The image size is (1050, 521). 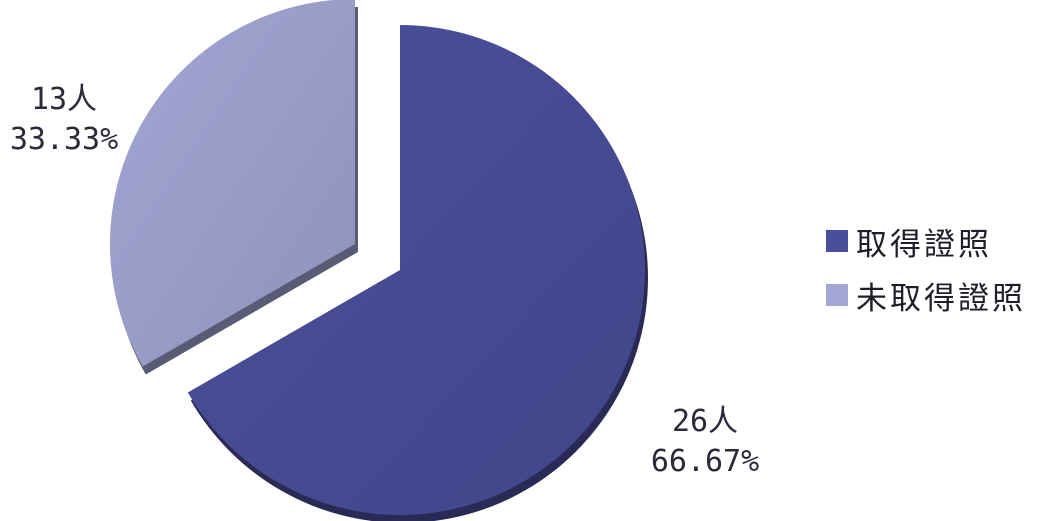 I want to click on data-label-obtained-count: 26人, so click(x=705, y=421).